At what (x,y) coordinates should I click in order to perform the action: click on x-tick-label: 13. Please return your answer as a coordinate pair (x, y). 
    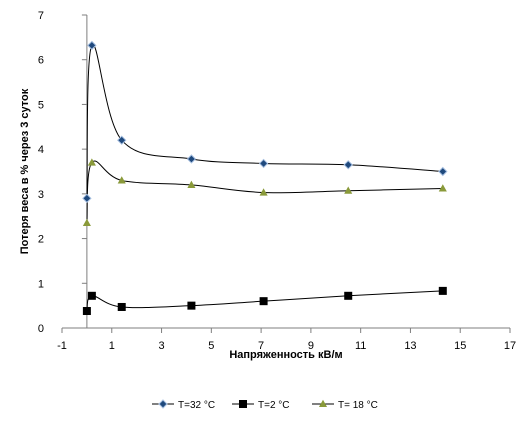
    Looking at the image, I should click on (410, 346).